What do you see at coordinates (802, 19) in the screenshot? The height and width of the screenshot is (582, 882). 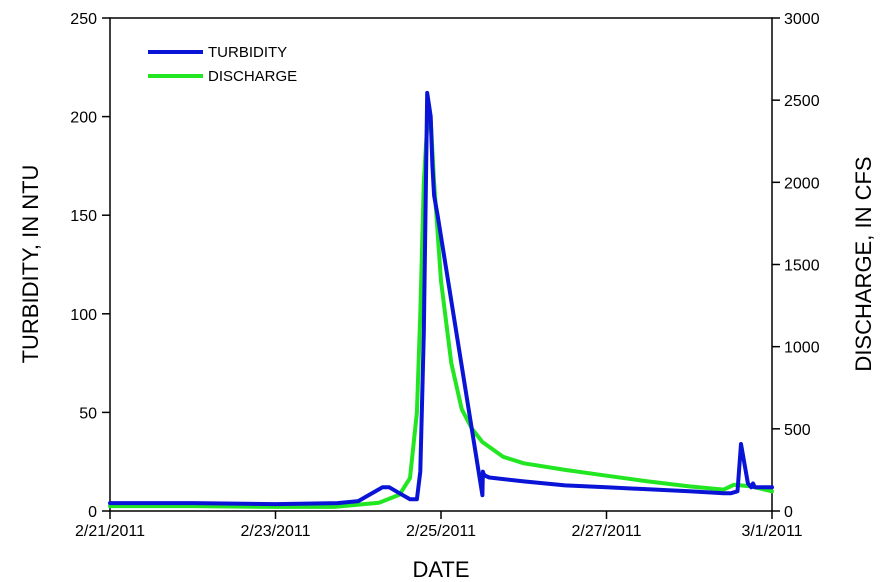 I see `right-tick-label: 3000` at bounding box center [802, 19].